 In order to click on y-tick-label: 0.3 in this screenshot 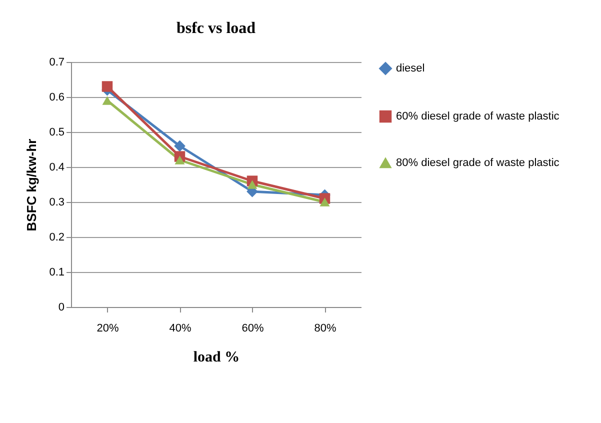, I will do `click(56, 202)`.